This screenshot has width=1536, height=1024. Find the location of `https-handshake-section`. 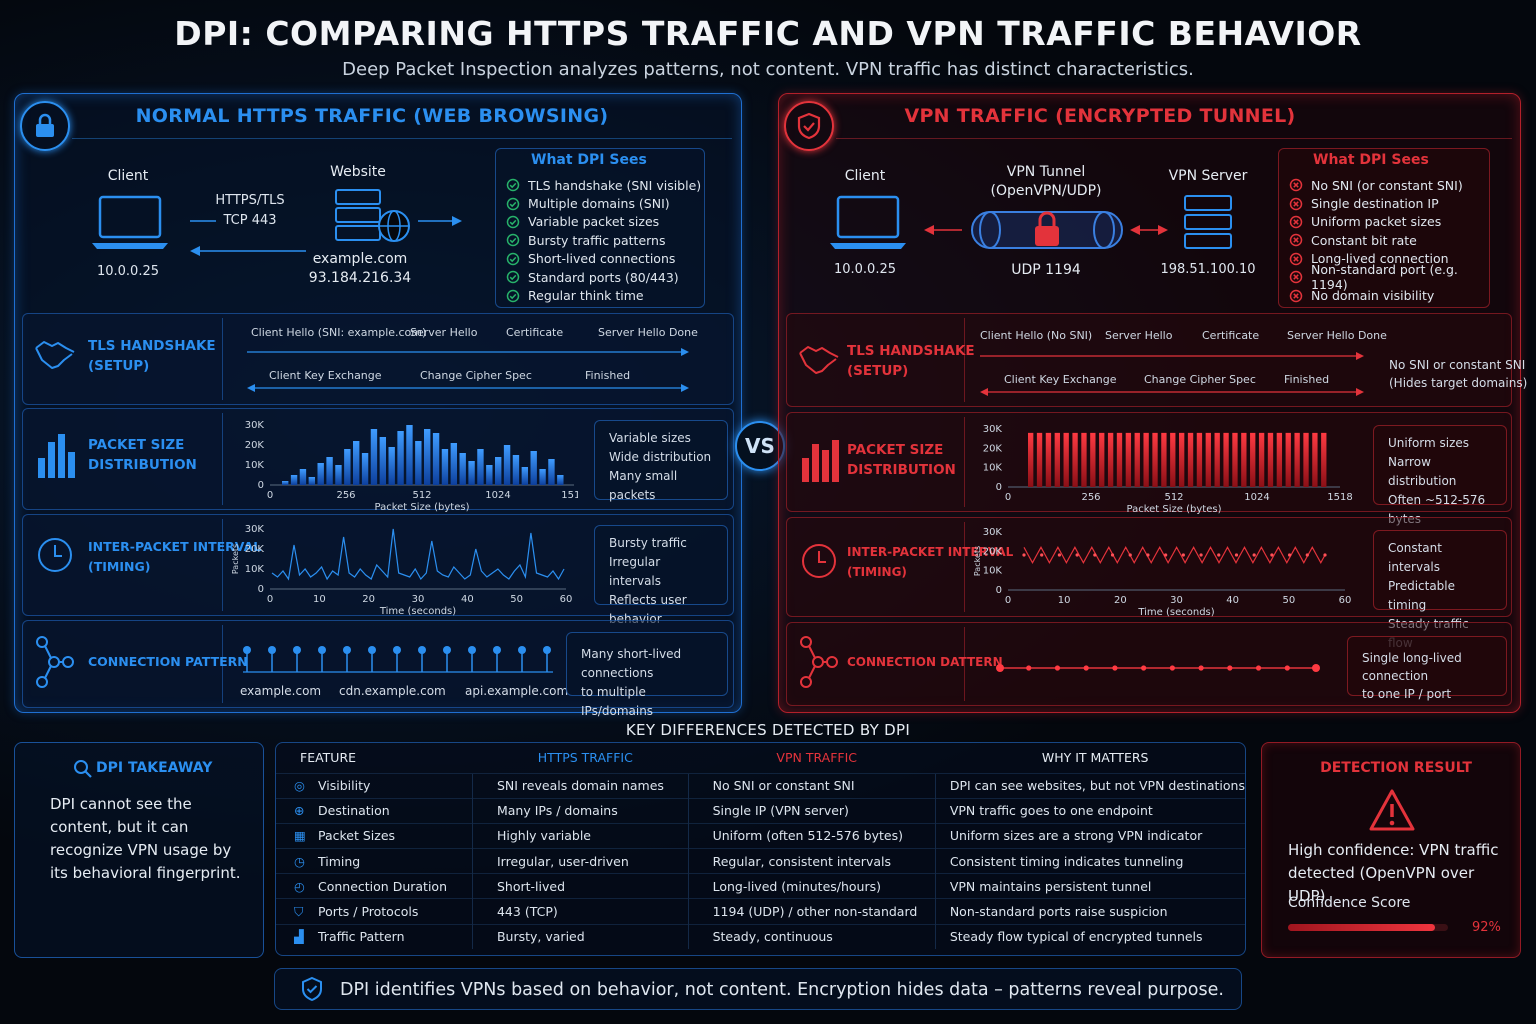

https-handshake-section is located at coordinates (378, 359).